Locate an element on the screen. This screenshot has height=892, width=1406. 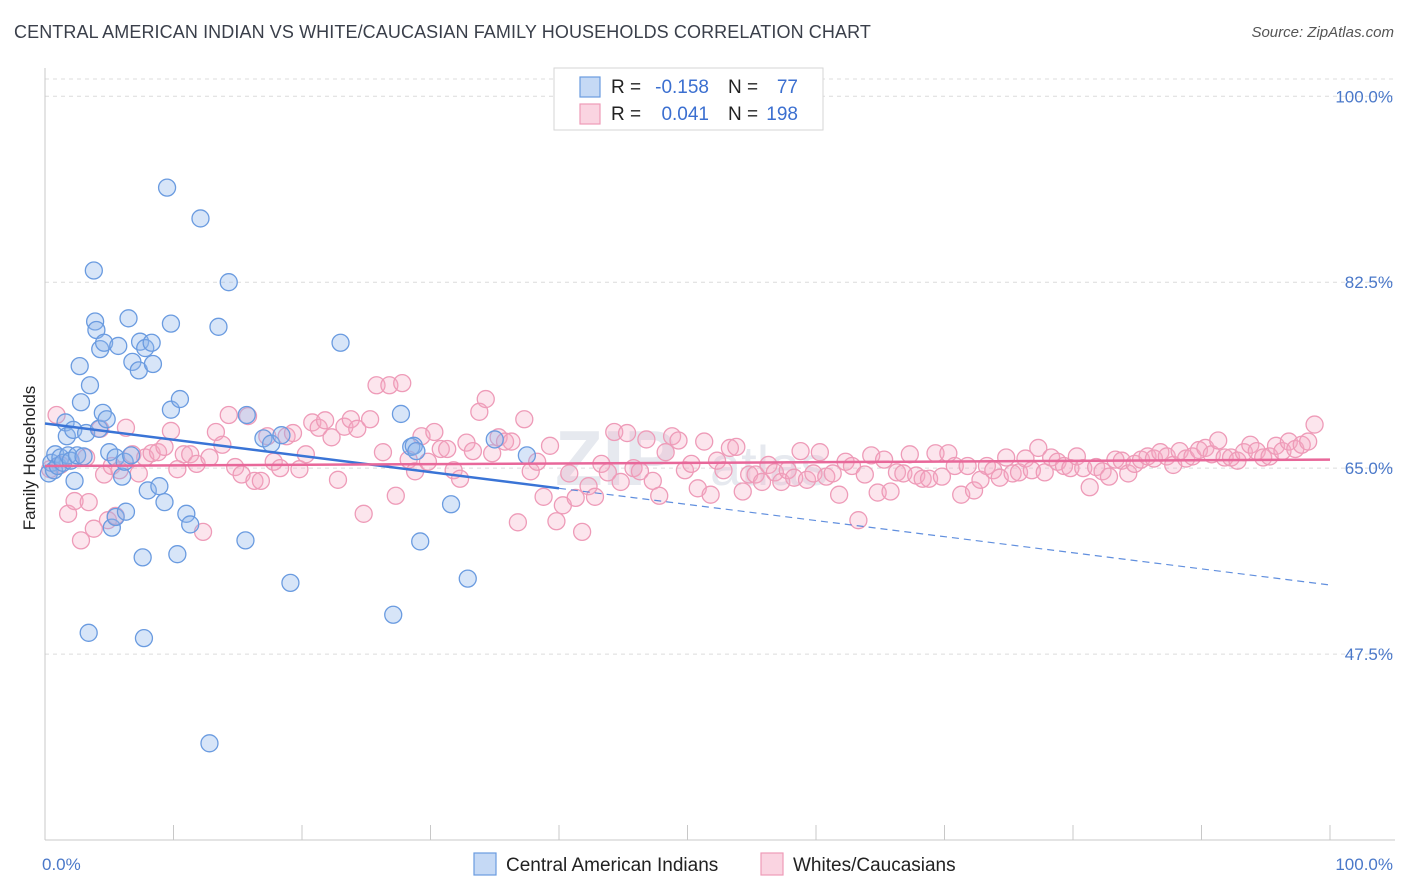
stats-legend: R = -0.158 N = 77 R = 0.041 N = 198 is located at coordinates (688, 99).